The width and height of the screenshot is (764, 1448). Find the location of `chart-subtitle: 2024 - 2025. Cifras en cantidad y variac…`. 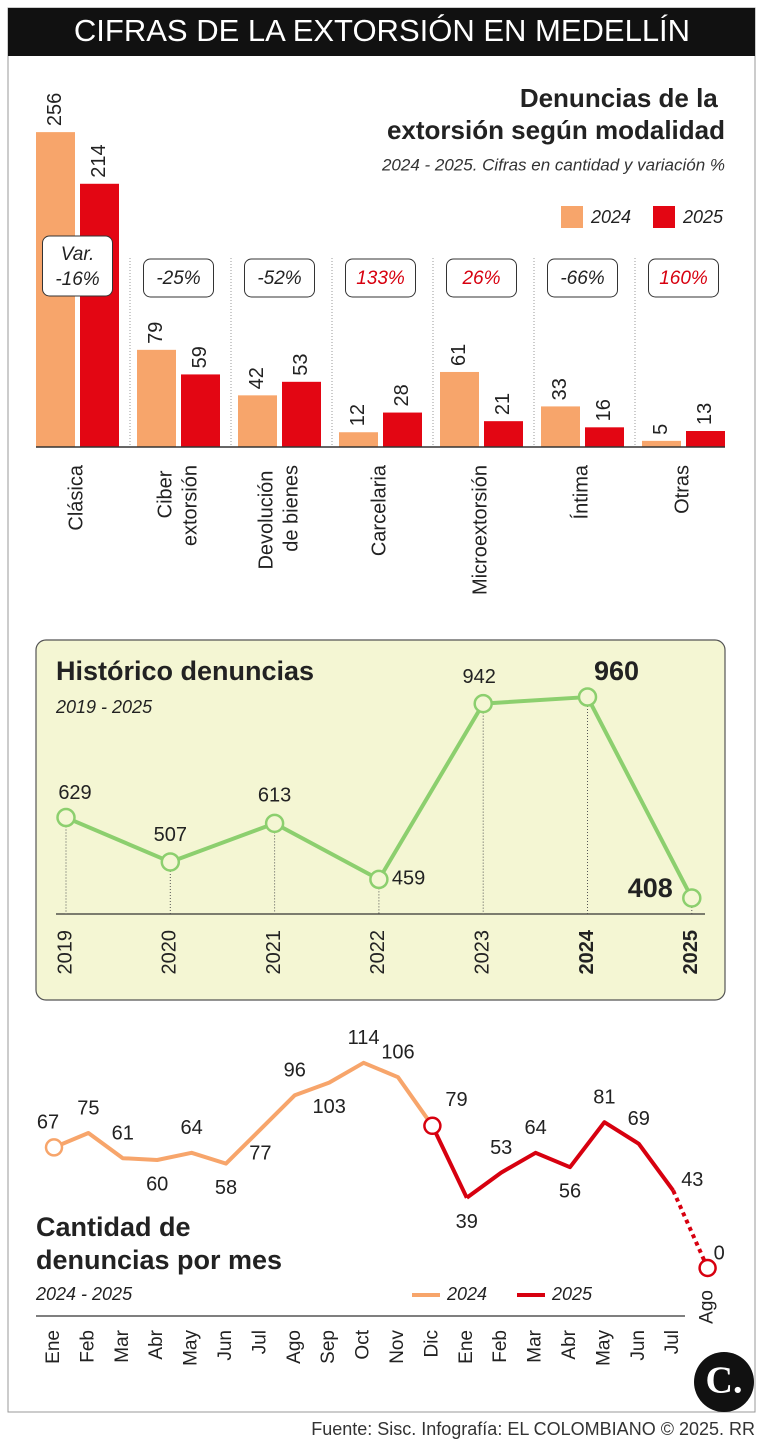

chart-subtitle: 2024 - 2025. Cifras en cantidad y variac… is located at coordinates (553, 164).